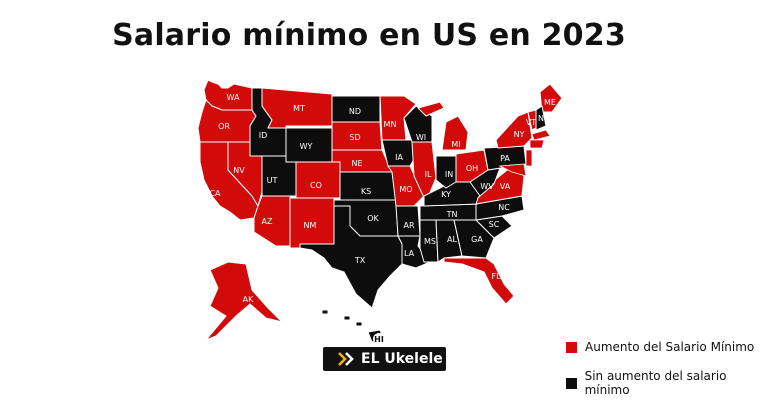 This screenshot has height=402, width=768. Describe the element at coordinates (669, 347) in the screenshot. I see `legend-label-increase: Aumento del Salario Mínimo` at that location.